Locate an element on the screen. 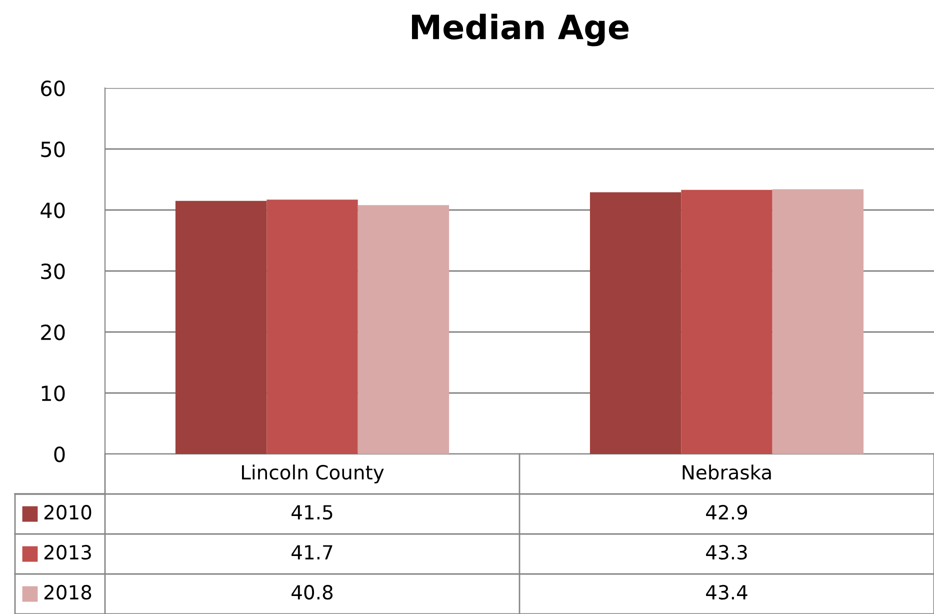  data-label: 43.4 is located at coordinates (727, 592).